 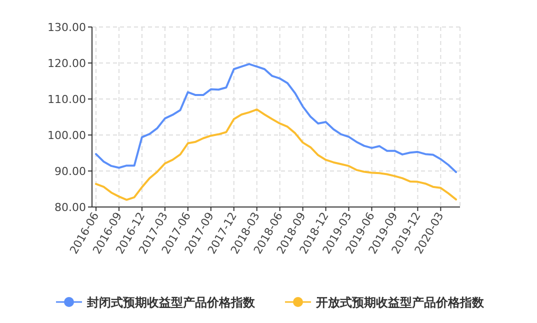 I want to click on y-tick-label: 100.00, so click(x=67, y=135).